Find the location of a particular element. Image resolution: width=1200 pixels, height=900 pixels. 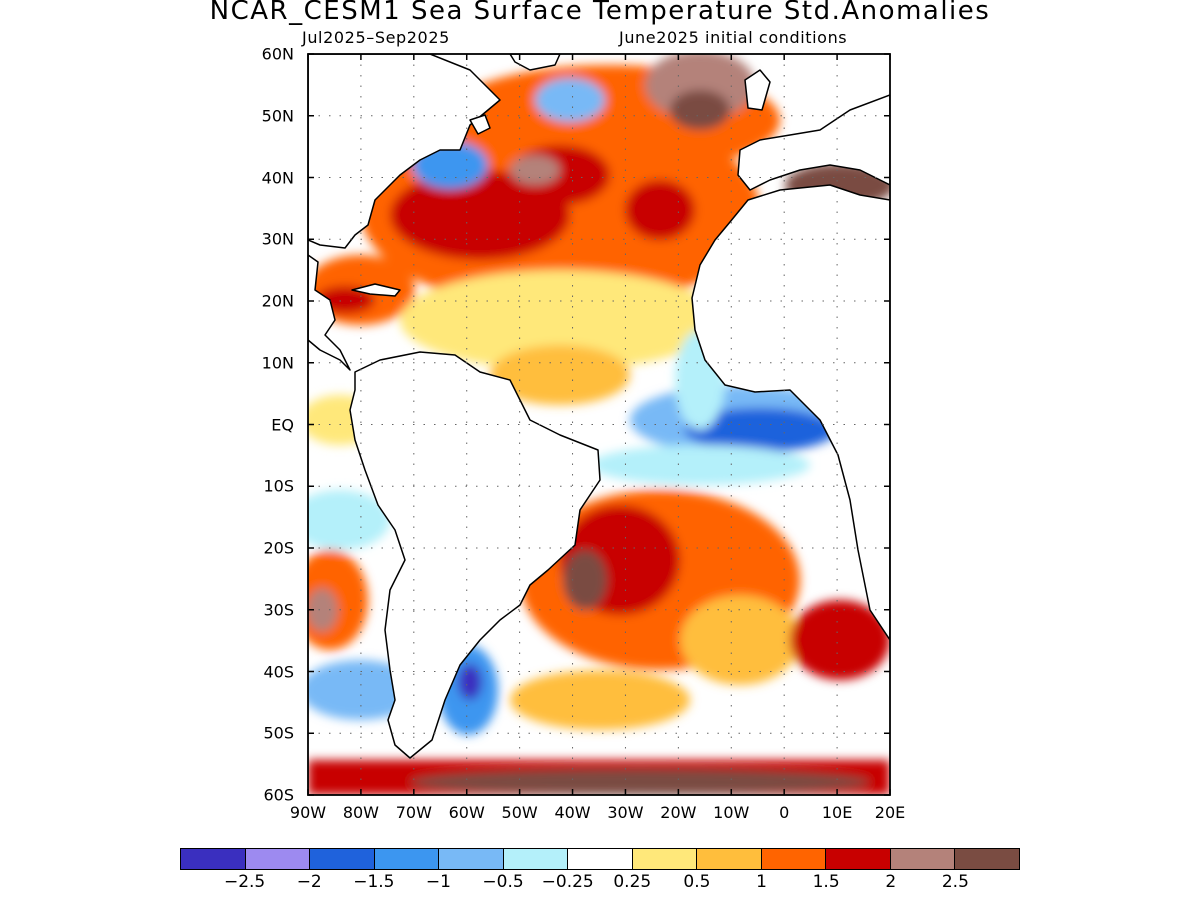

lon-label: 20E is located at coordinates (890, 812).